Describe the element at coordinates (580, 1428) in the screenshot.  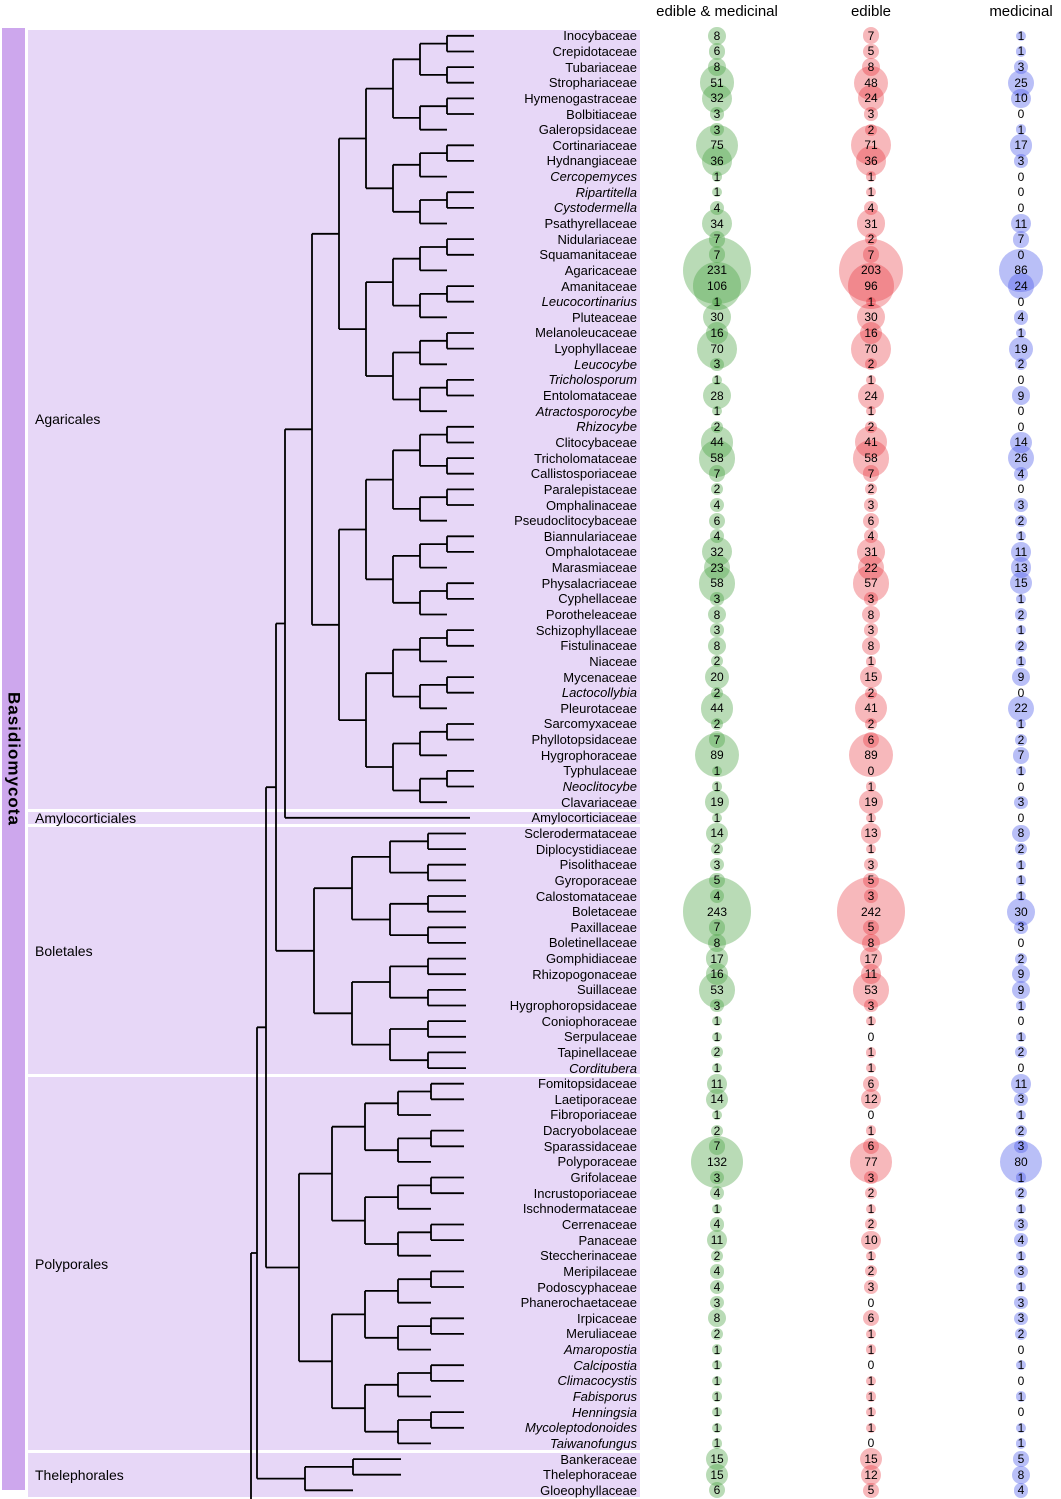
I see `family-label: Mycoleptodonoides` at that location.